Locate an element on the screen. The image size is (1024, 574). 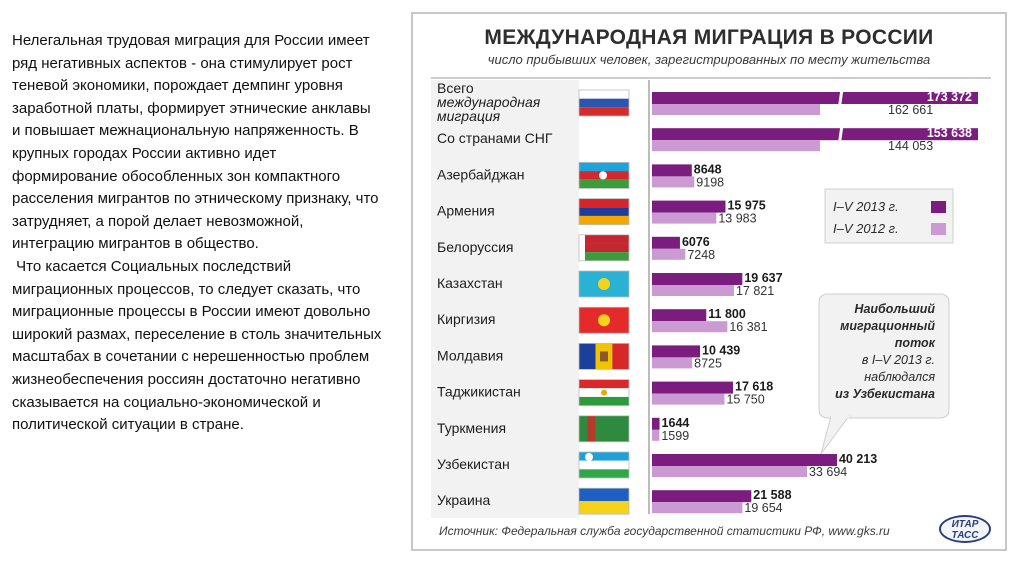
flag-Туркмения is located at coordinates (604, 429).